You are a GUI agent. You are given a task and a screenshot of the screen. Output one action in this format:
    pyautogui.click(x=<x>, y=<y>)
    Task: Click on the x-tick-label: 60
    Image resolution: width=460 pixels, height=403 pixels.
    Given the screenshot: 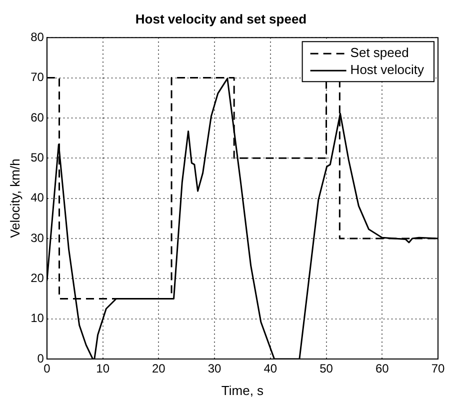 What is the action you would take?
    pyautogui.click(x=382, y=369)
    